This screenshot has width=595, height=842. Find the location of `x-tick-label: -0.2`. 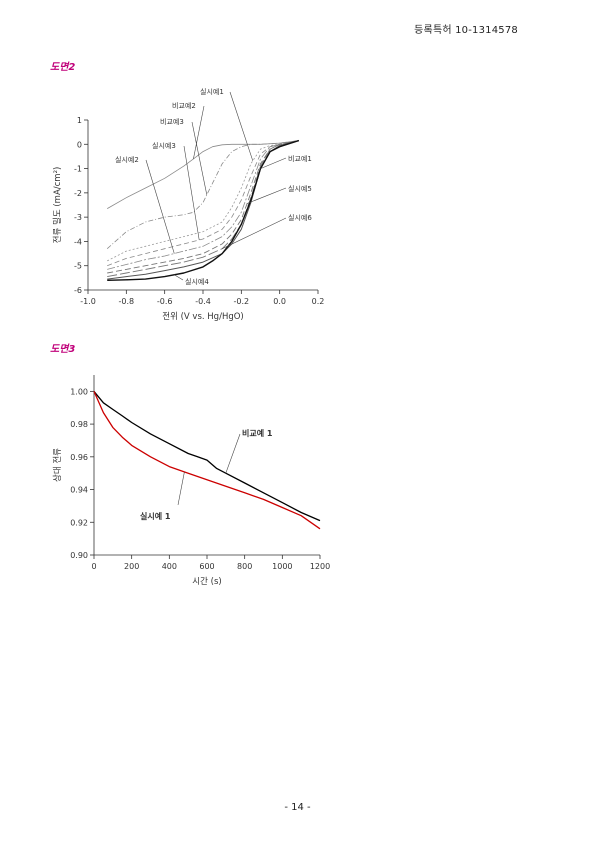

x-tick-label: -0.2 is located at coordinates (242, 301).